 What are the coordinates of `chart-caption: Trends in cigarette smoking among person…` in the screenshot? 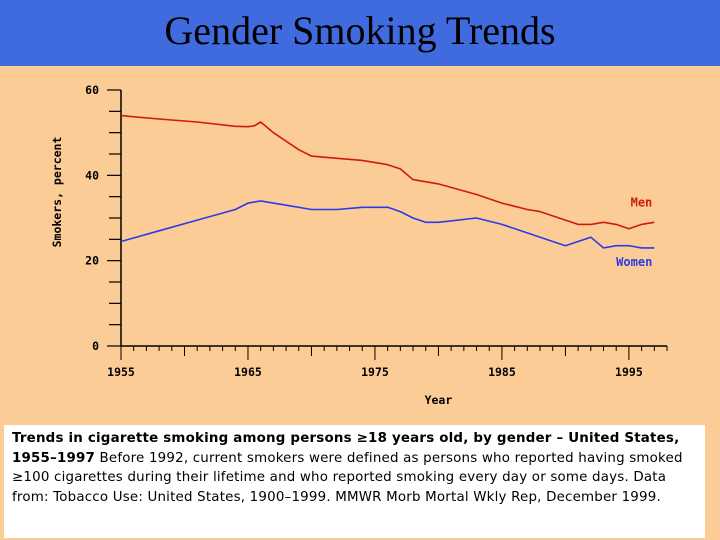 It's located at (357, 468).